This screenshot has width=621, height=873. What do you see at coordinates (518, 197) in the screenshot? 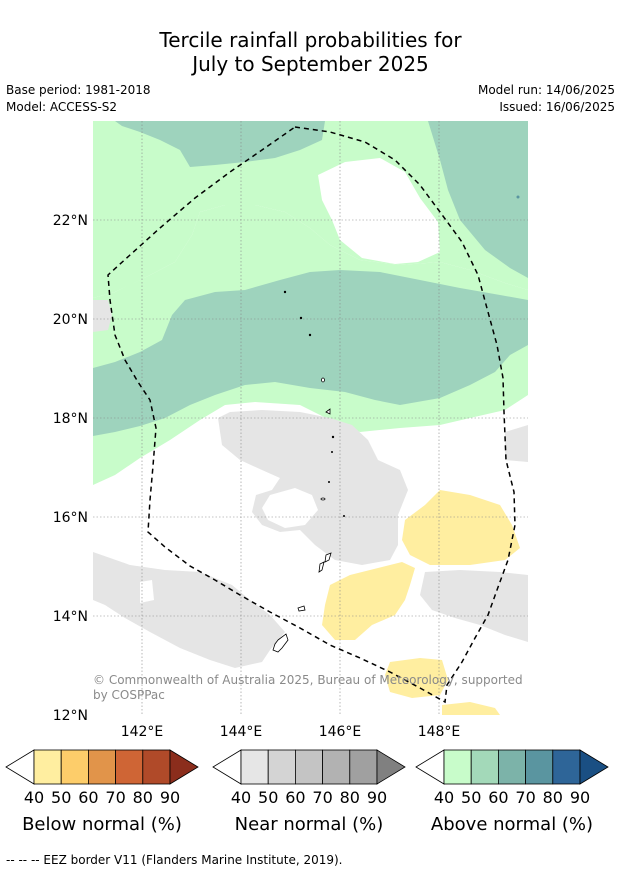
I see `small-island-east` at bounding box center [518, 197].